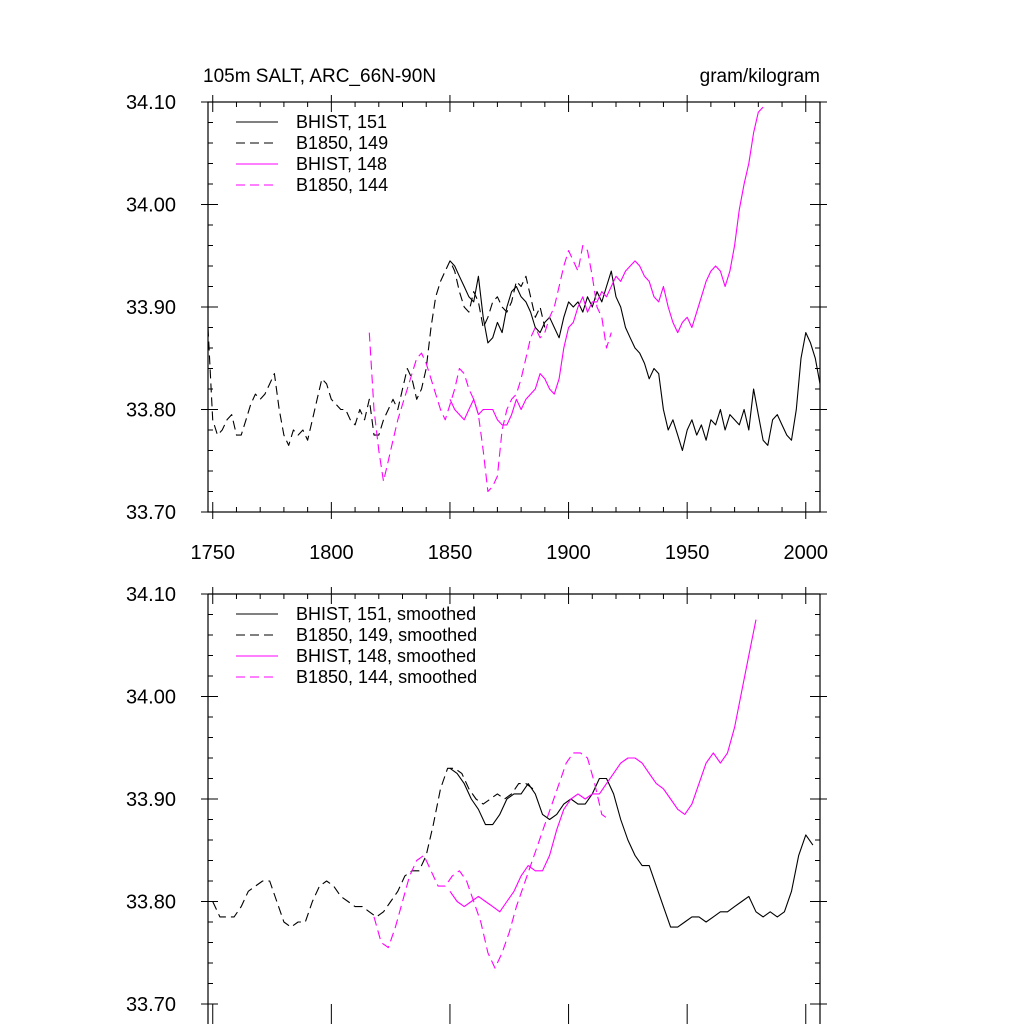  What do you see at coordinates (151, 903) in the screenshot?
I see `bottom-y-tick-label-1: 33.80` at bounding box center [151, 903].